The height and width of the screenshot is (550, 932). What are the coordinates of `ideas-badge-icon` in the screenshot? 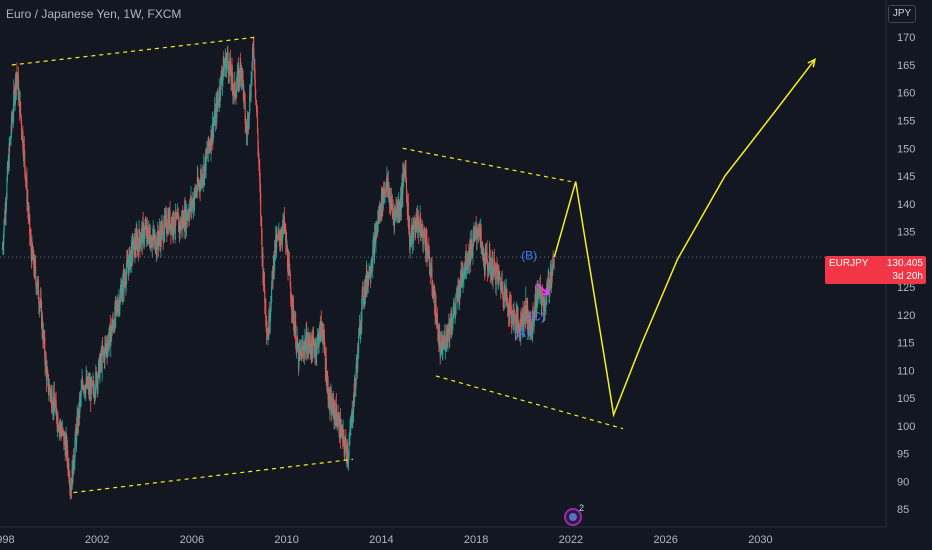 It's located at (573, 517).